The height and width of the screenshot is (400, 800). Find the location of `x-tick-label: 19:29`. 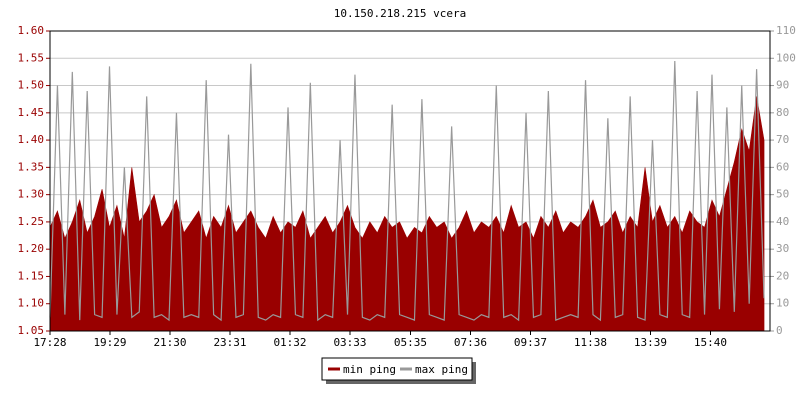

x-tick-label: 19:29 is located at coordinates (109, 342).